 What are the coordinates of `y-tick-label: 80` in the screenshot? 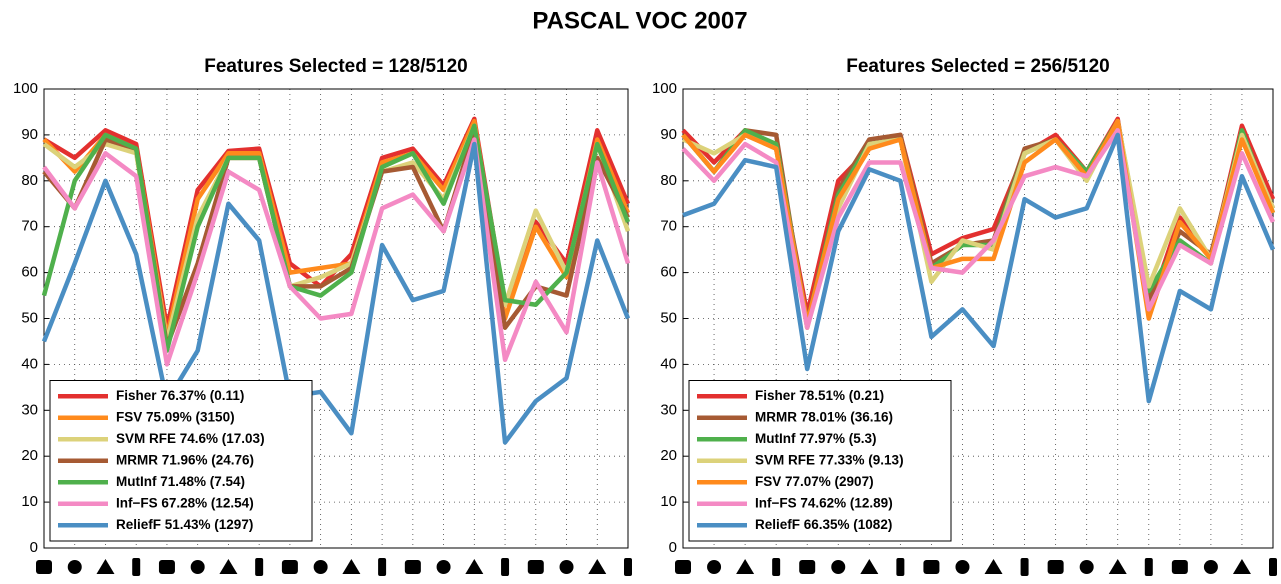 It's located at (29, 180).